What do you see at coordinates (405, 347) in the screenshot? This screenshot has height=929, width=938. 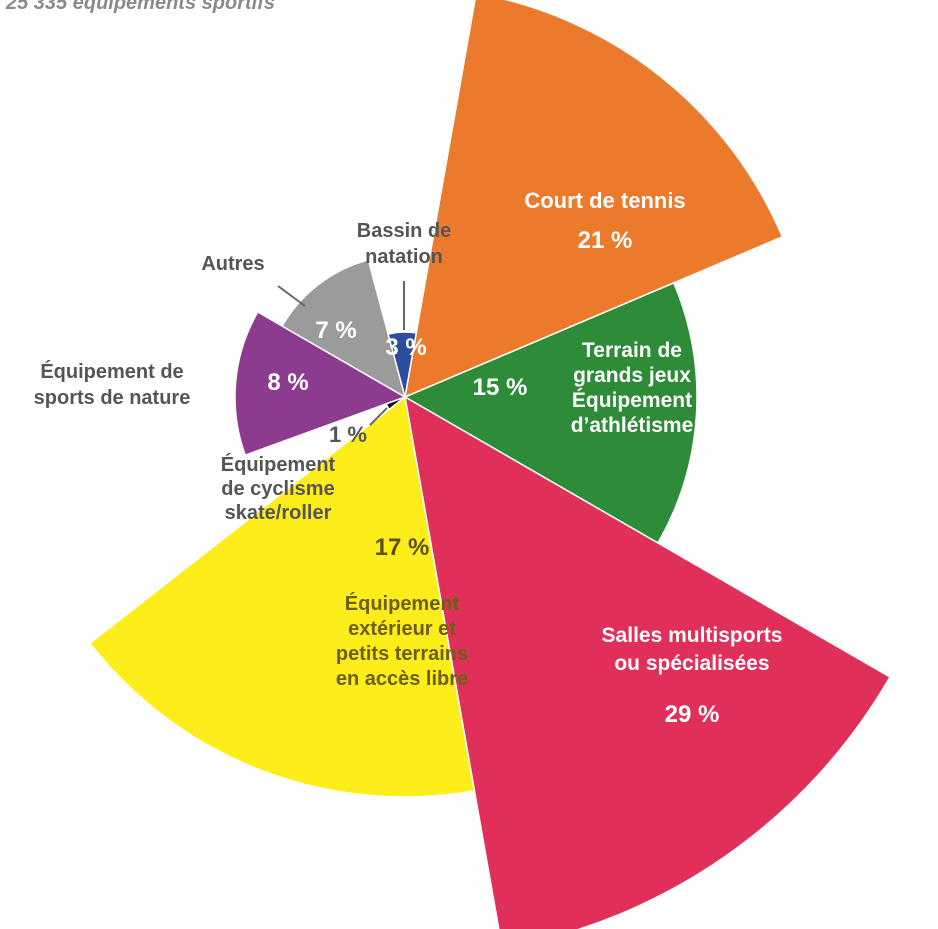 I see `slice-value-bassin-de-natation: 3 %` at bounding box center [405, 347].